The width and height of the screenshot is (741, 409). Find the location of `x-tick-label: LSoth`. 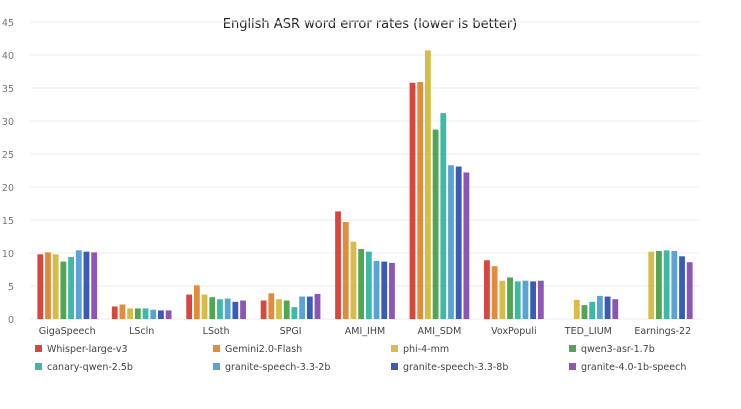

x-tick-label: LSoth is located at coordinates (216, 331).